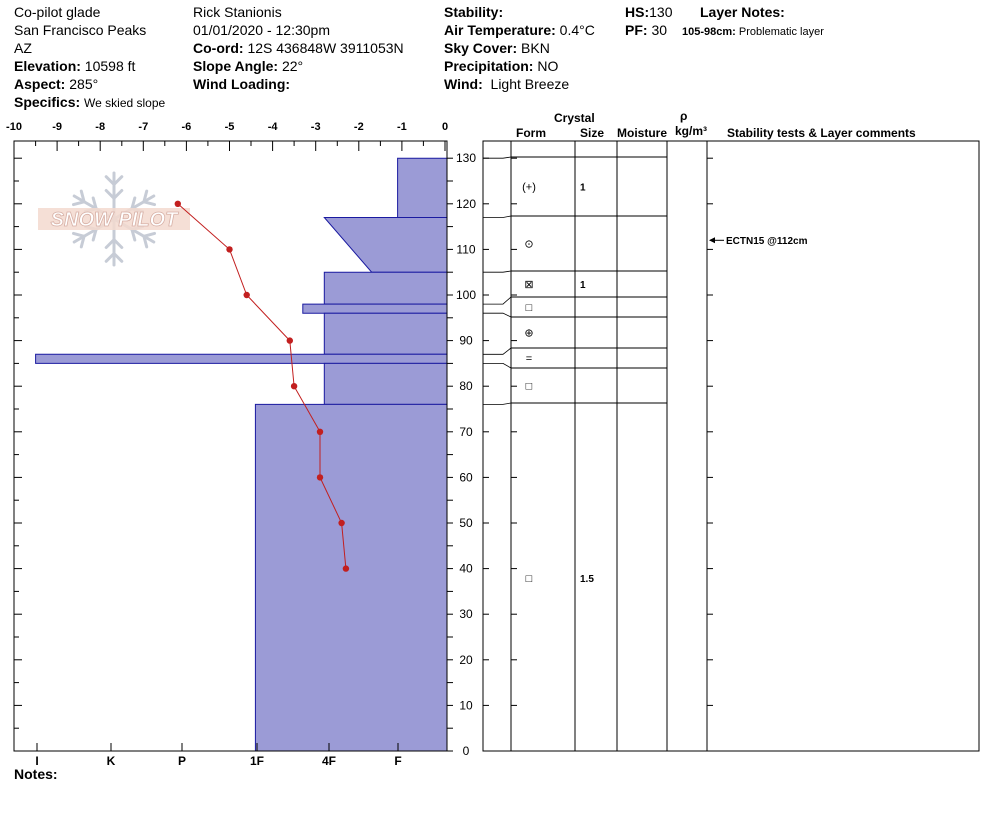 The width and height of the screenshot is (994, 840). I want to click on pf-value: 30, so click(659, 30).